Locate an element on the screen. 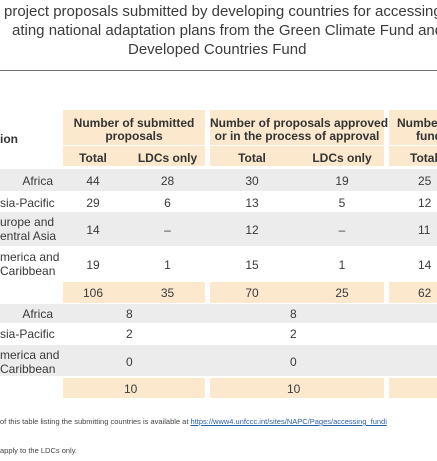  value-cell: 29 is located at coordinates (93, 203).